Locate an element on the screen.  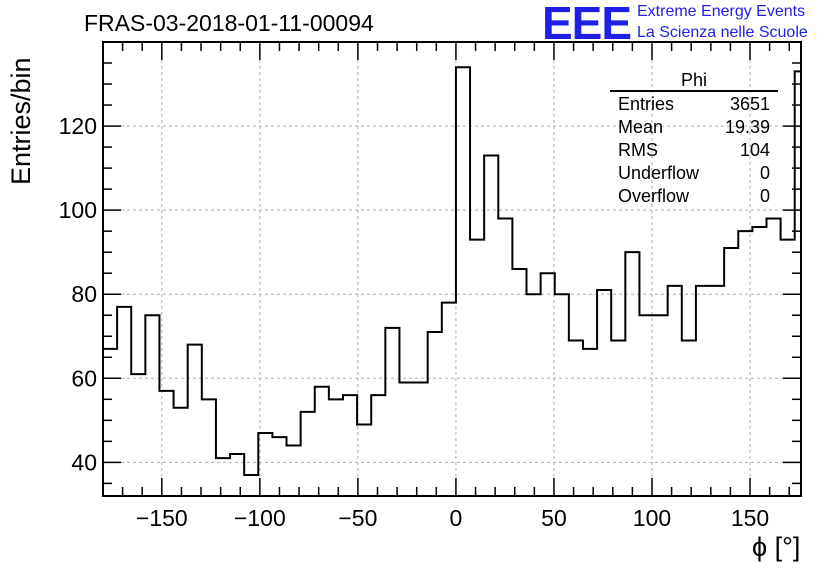
eee-logo: EEE is located at coordinates (587, 24).